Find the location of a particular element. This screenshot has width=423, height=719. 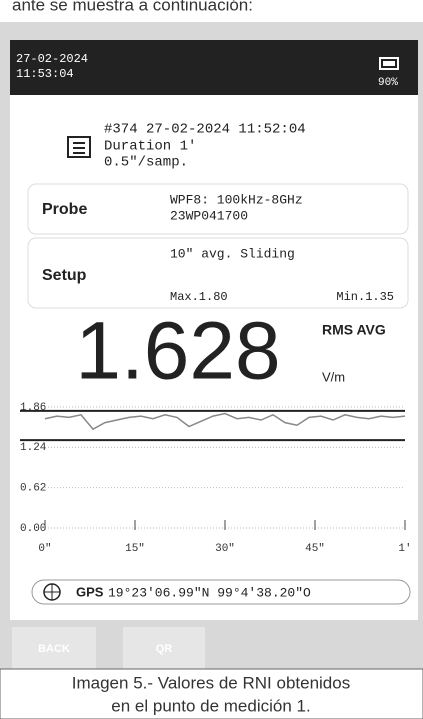

back-button is located at coordinates (54, 648).